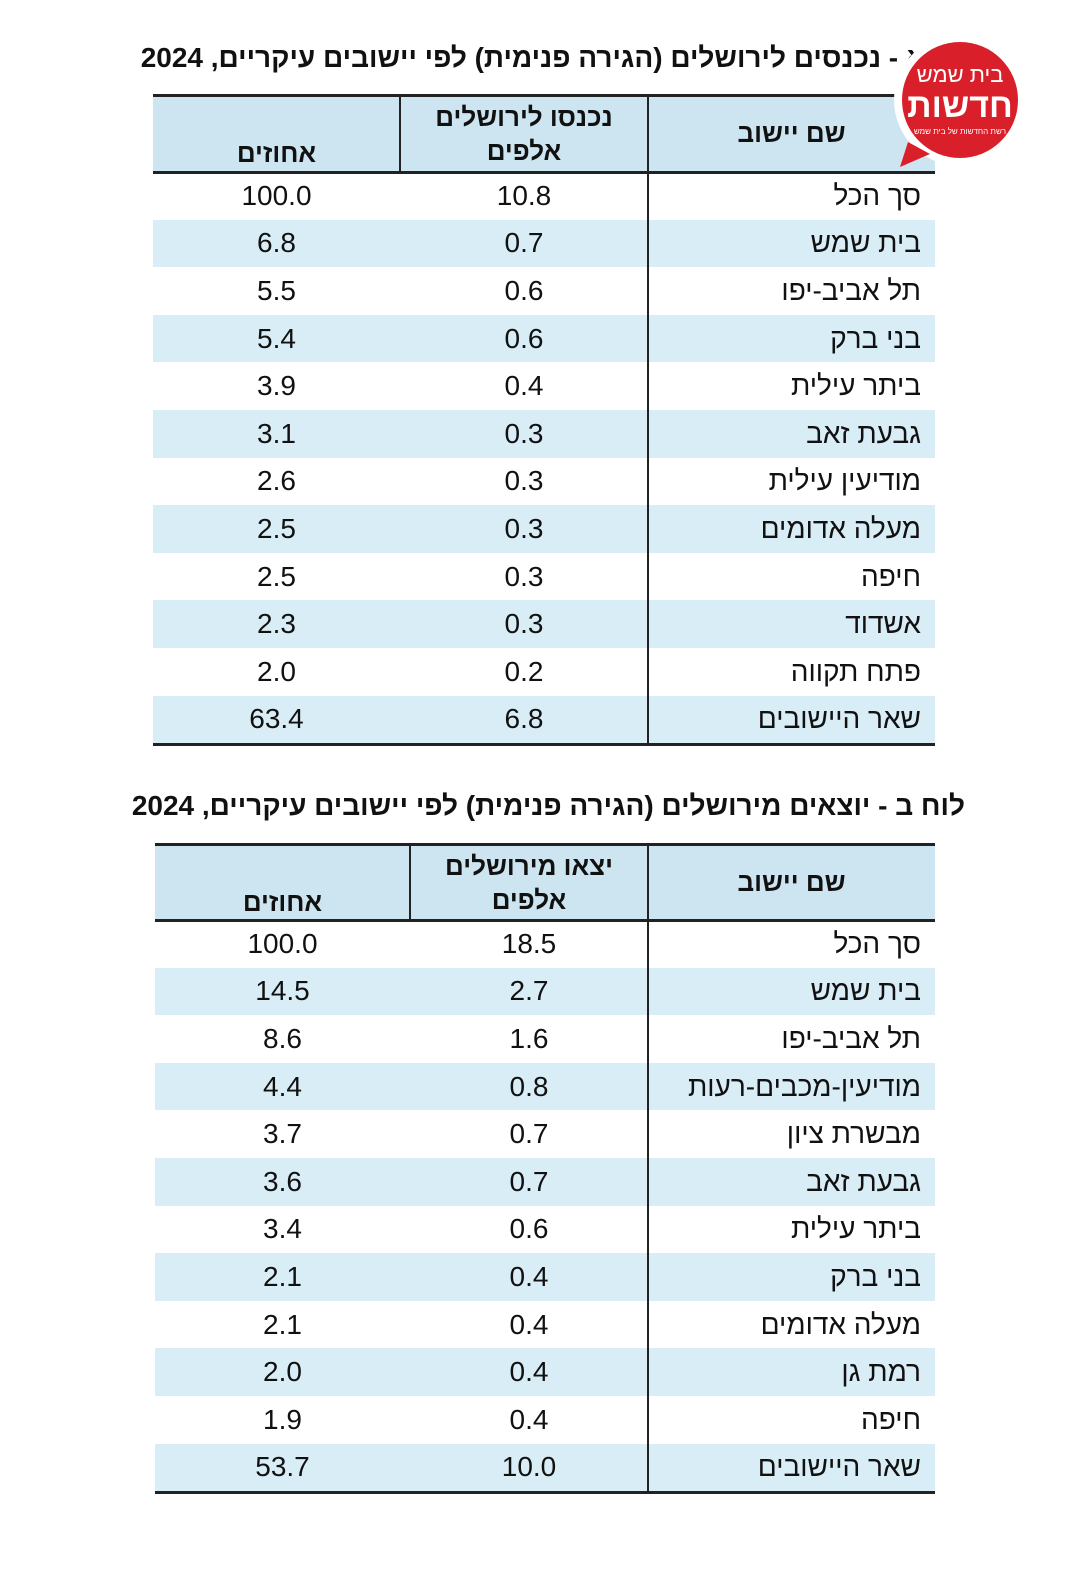 The height and width of the screenshot is (1589, 1080). Describe the element at coordinates (529, 1086) in the screenshot. I see `count-thousands: 0.8` at that location.